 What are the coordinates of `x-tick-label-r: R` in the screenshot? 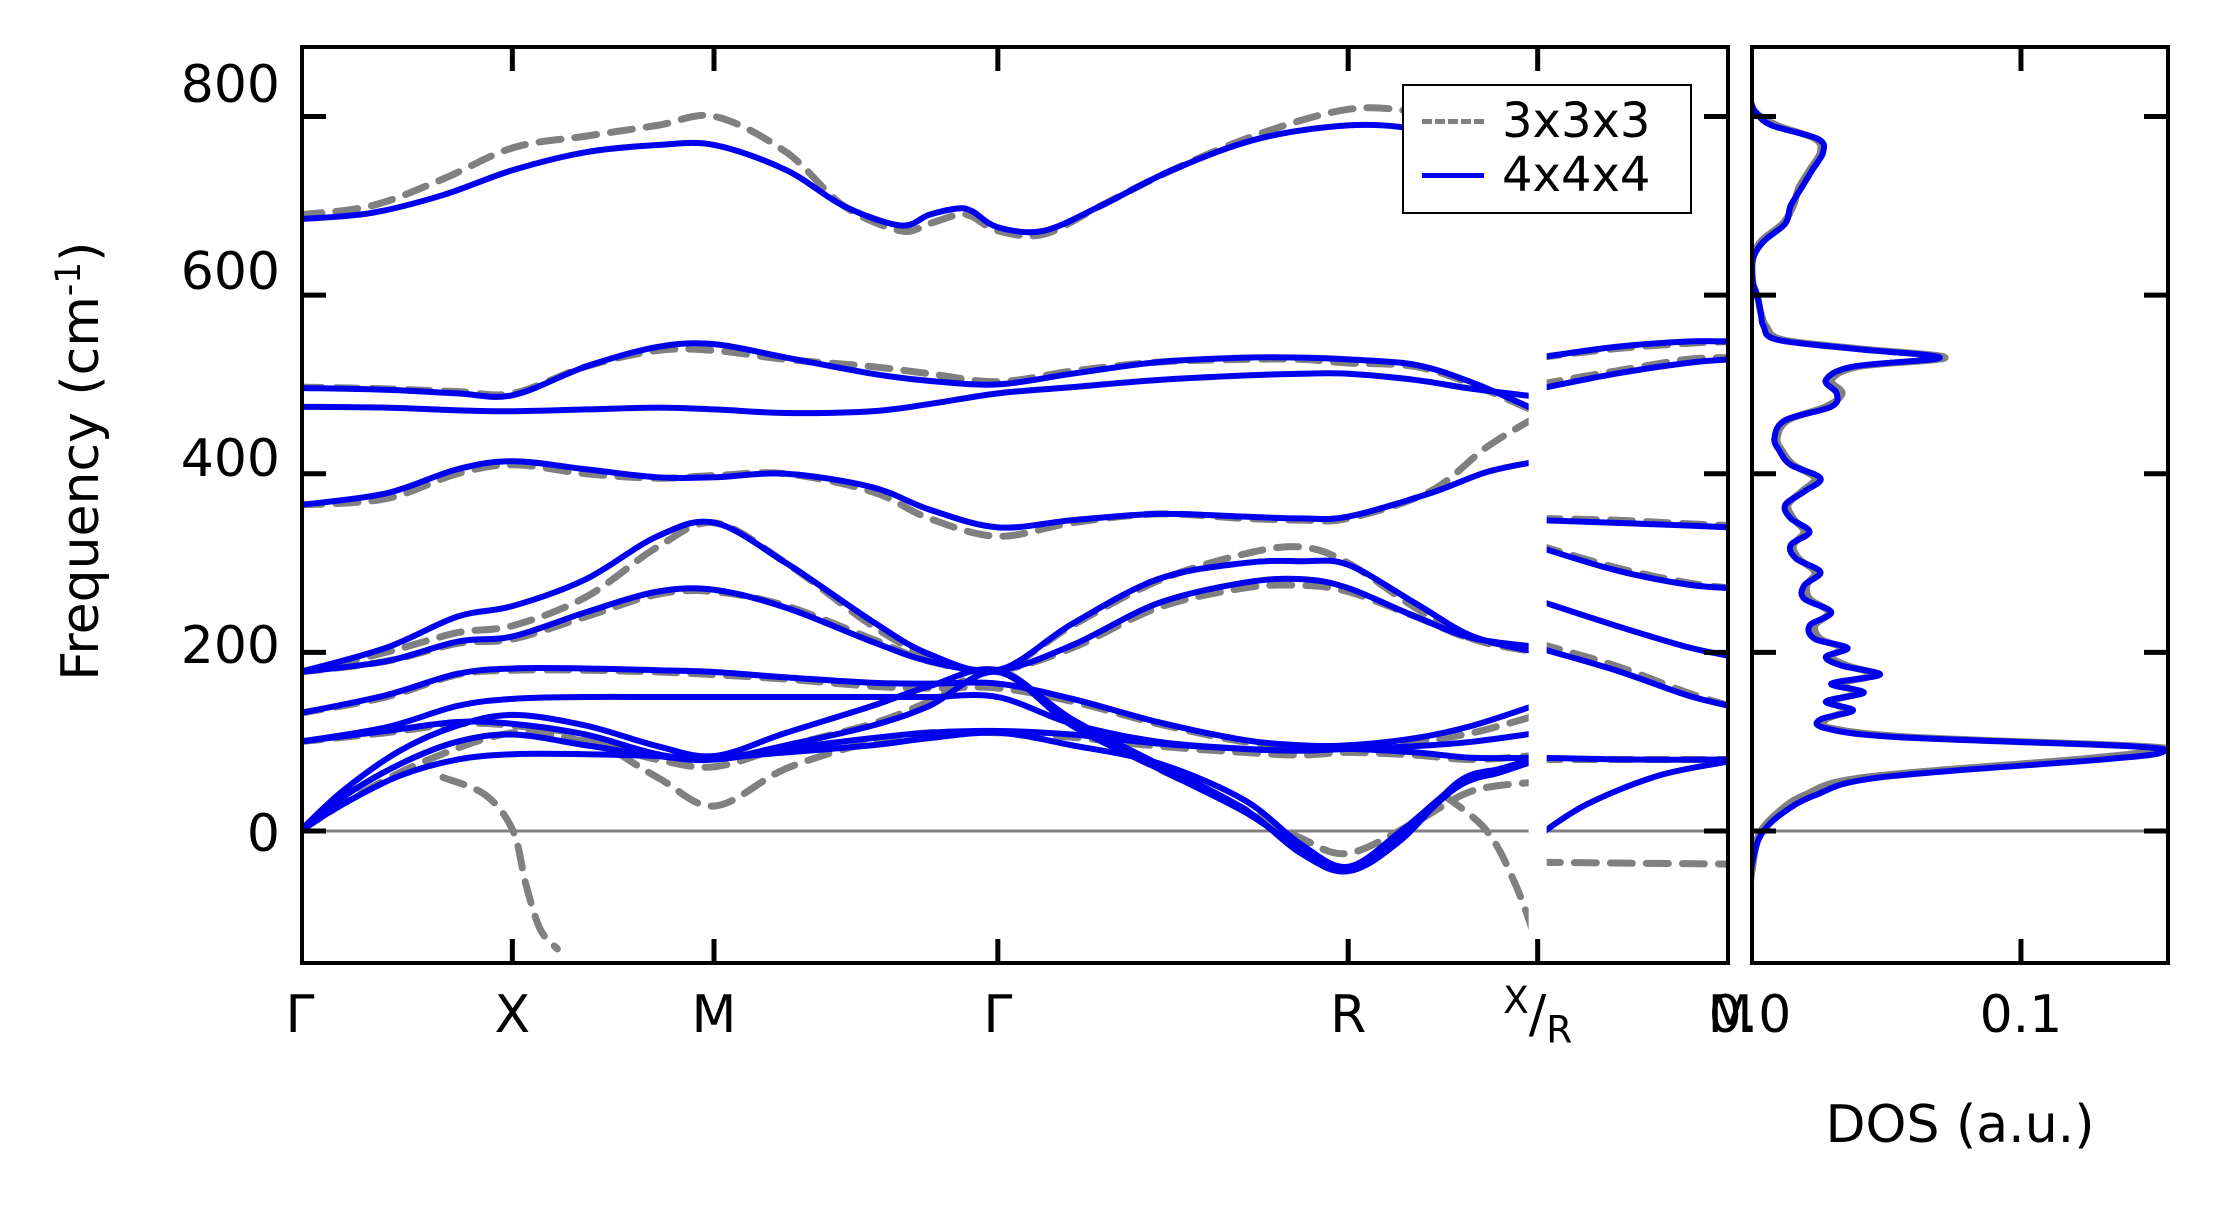 It's located at (1348, 1015).